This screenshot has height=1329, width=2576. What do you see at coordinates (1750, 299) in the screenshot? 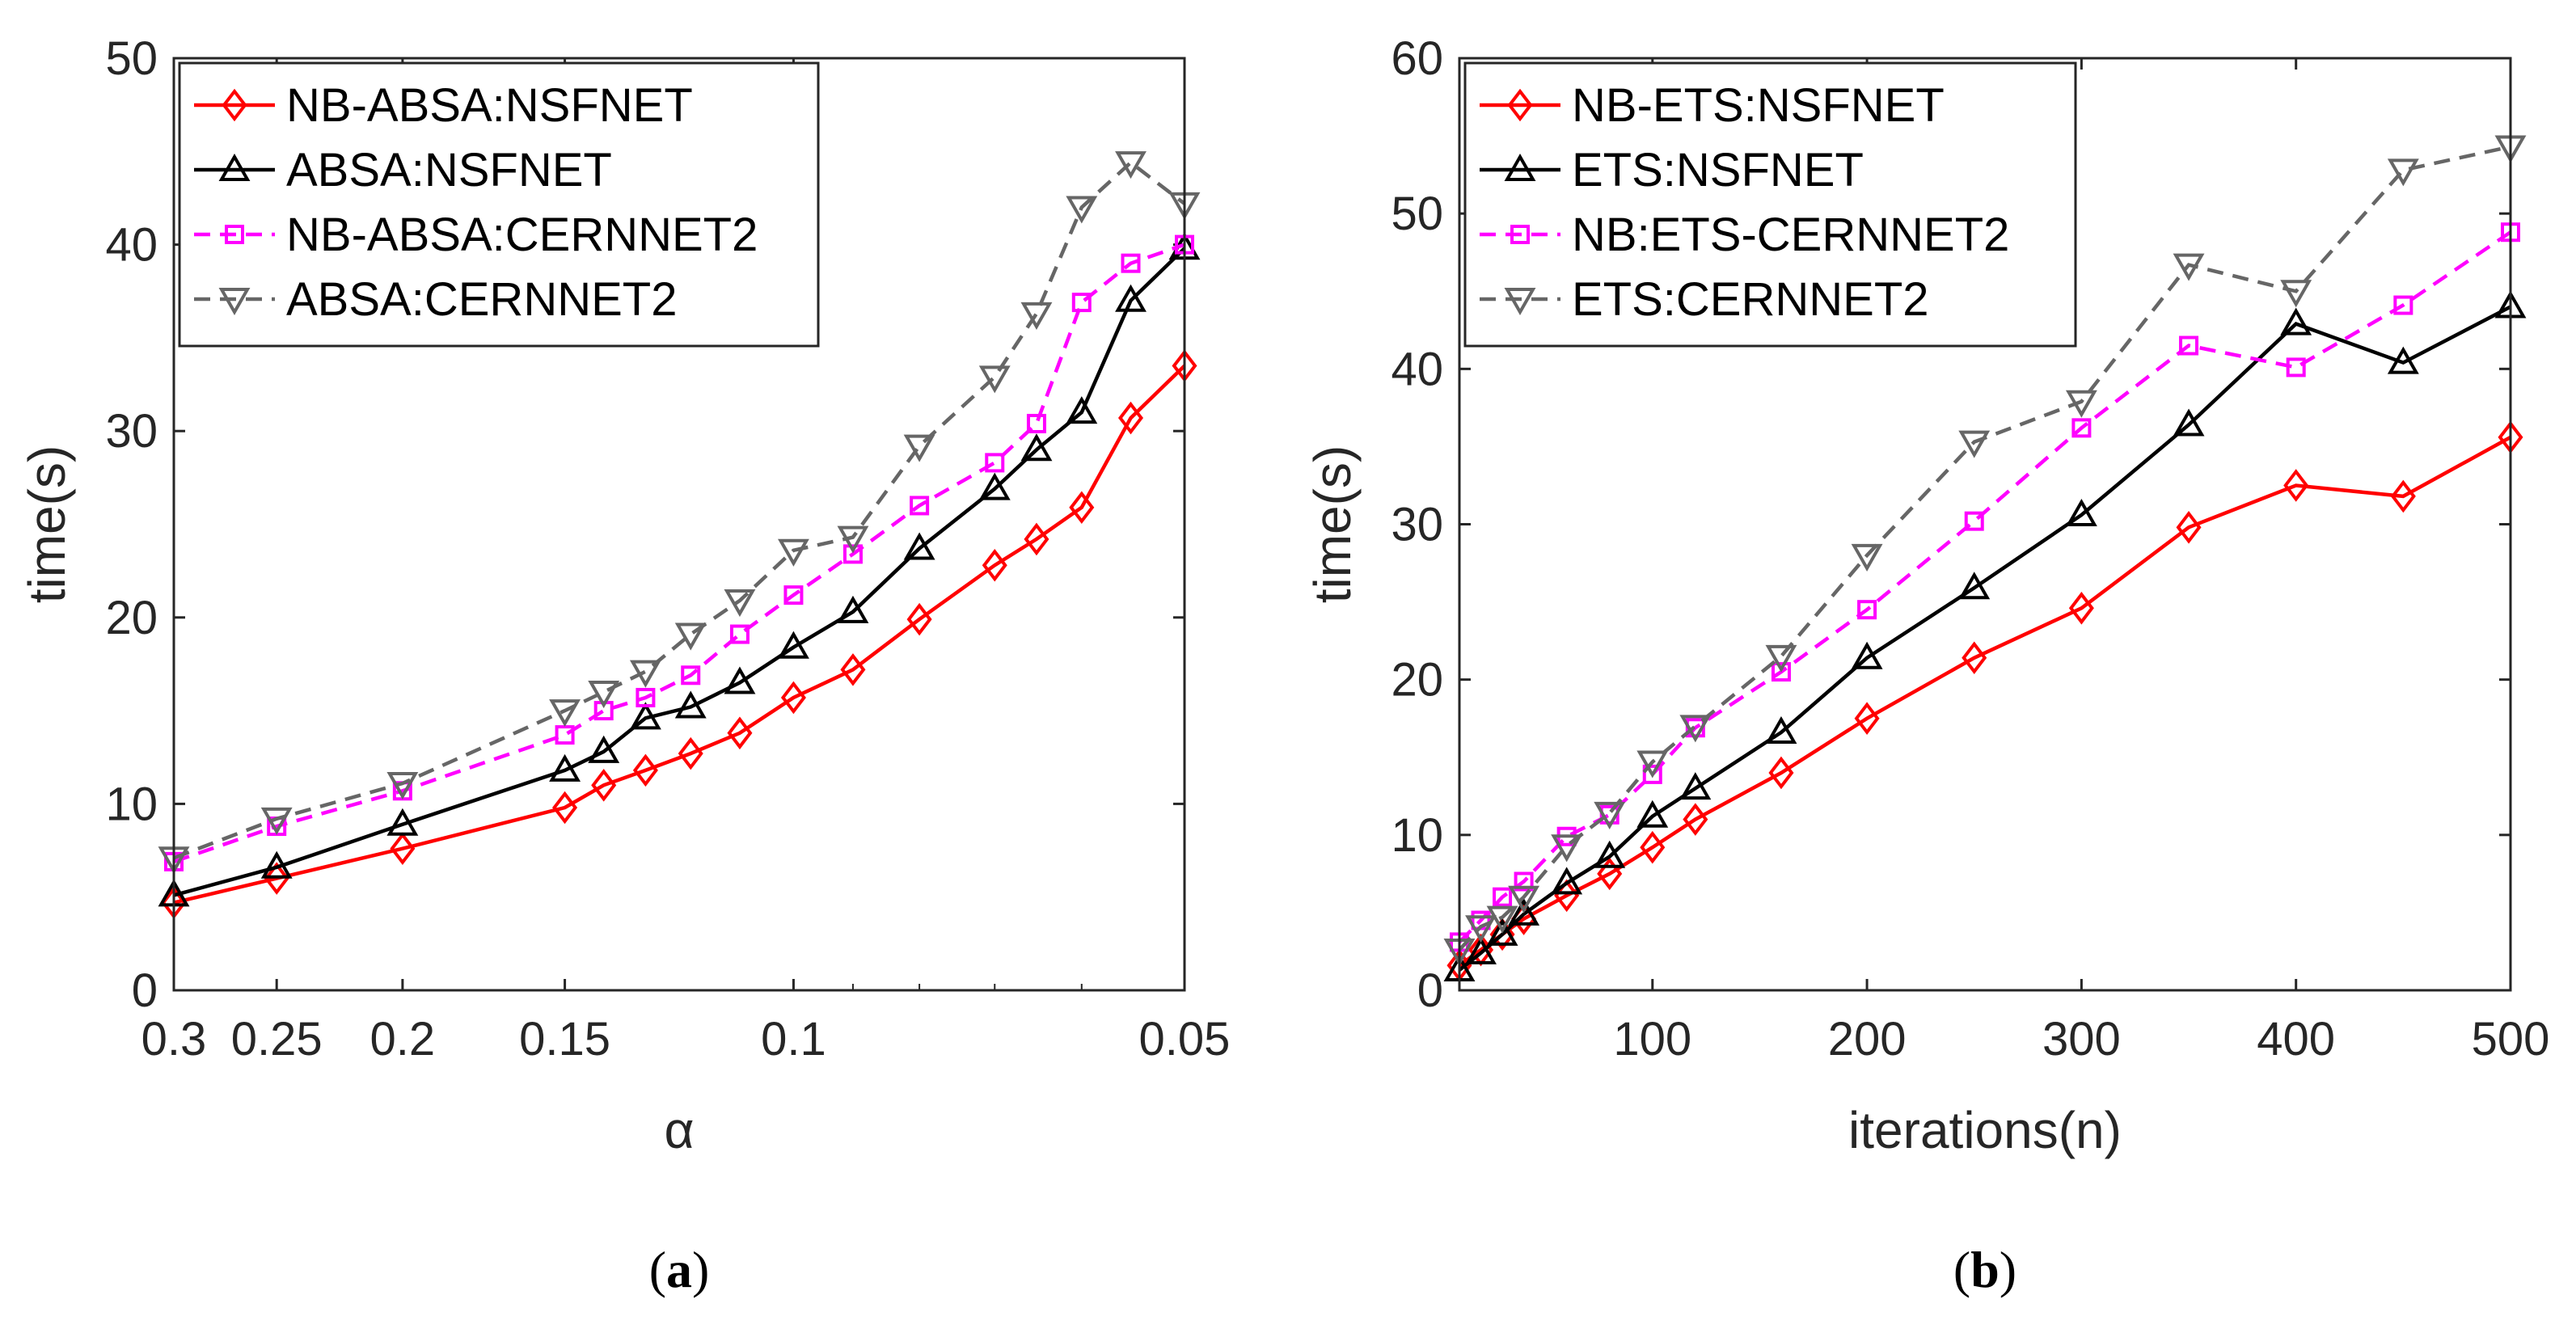
I see `legend-label: ETS:CERNNET2` at bounding box center [1750, 299].